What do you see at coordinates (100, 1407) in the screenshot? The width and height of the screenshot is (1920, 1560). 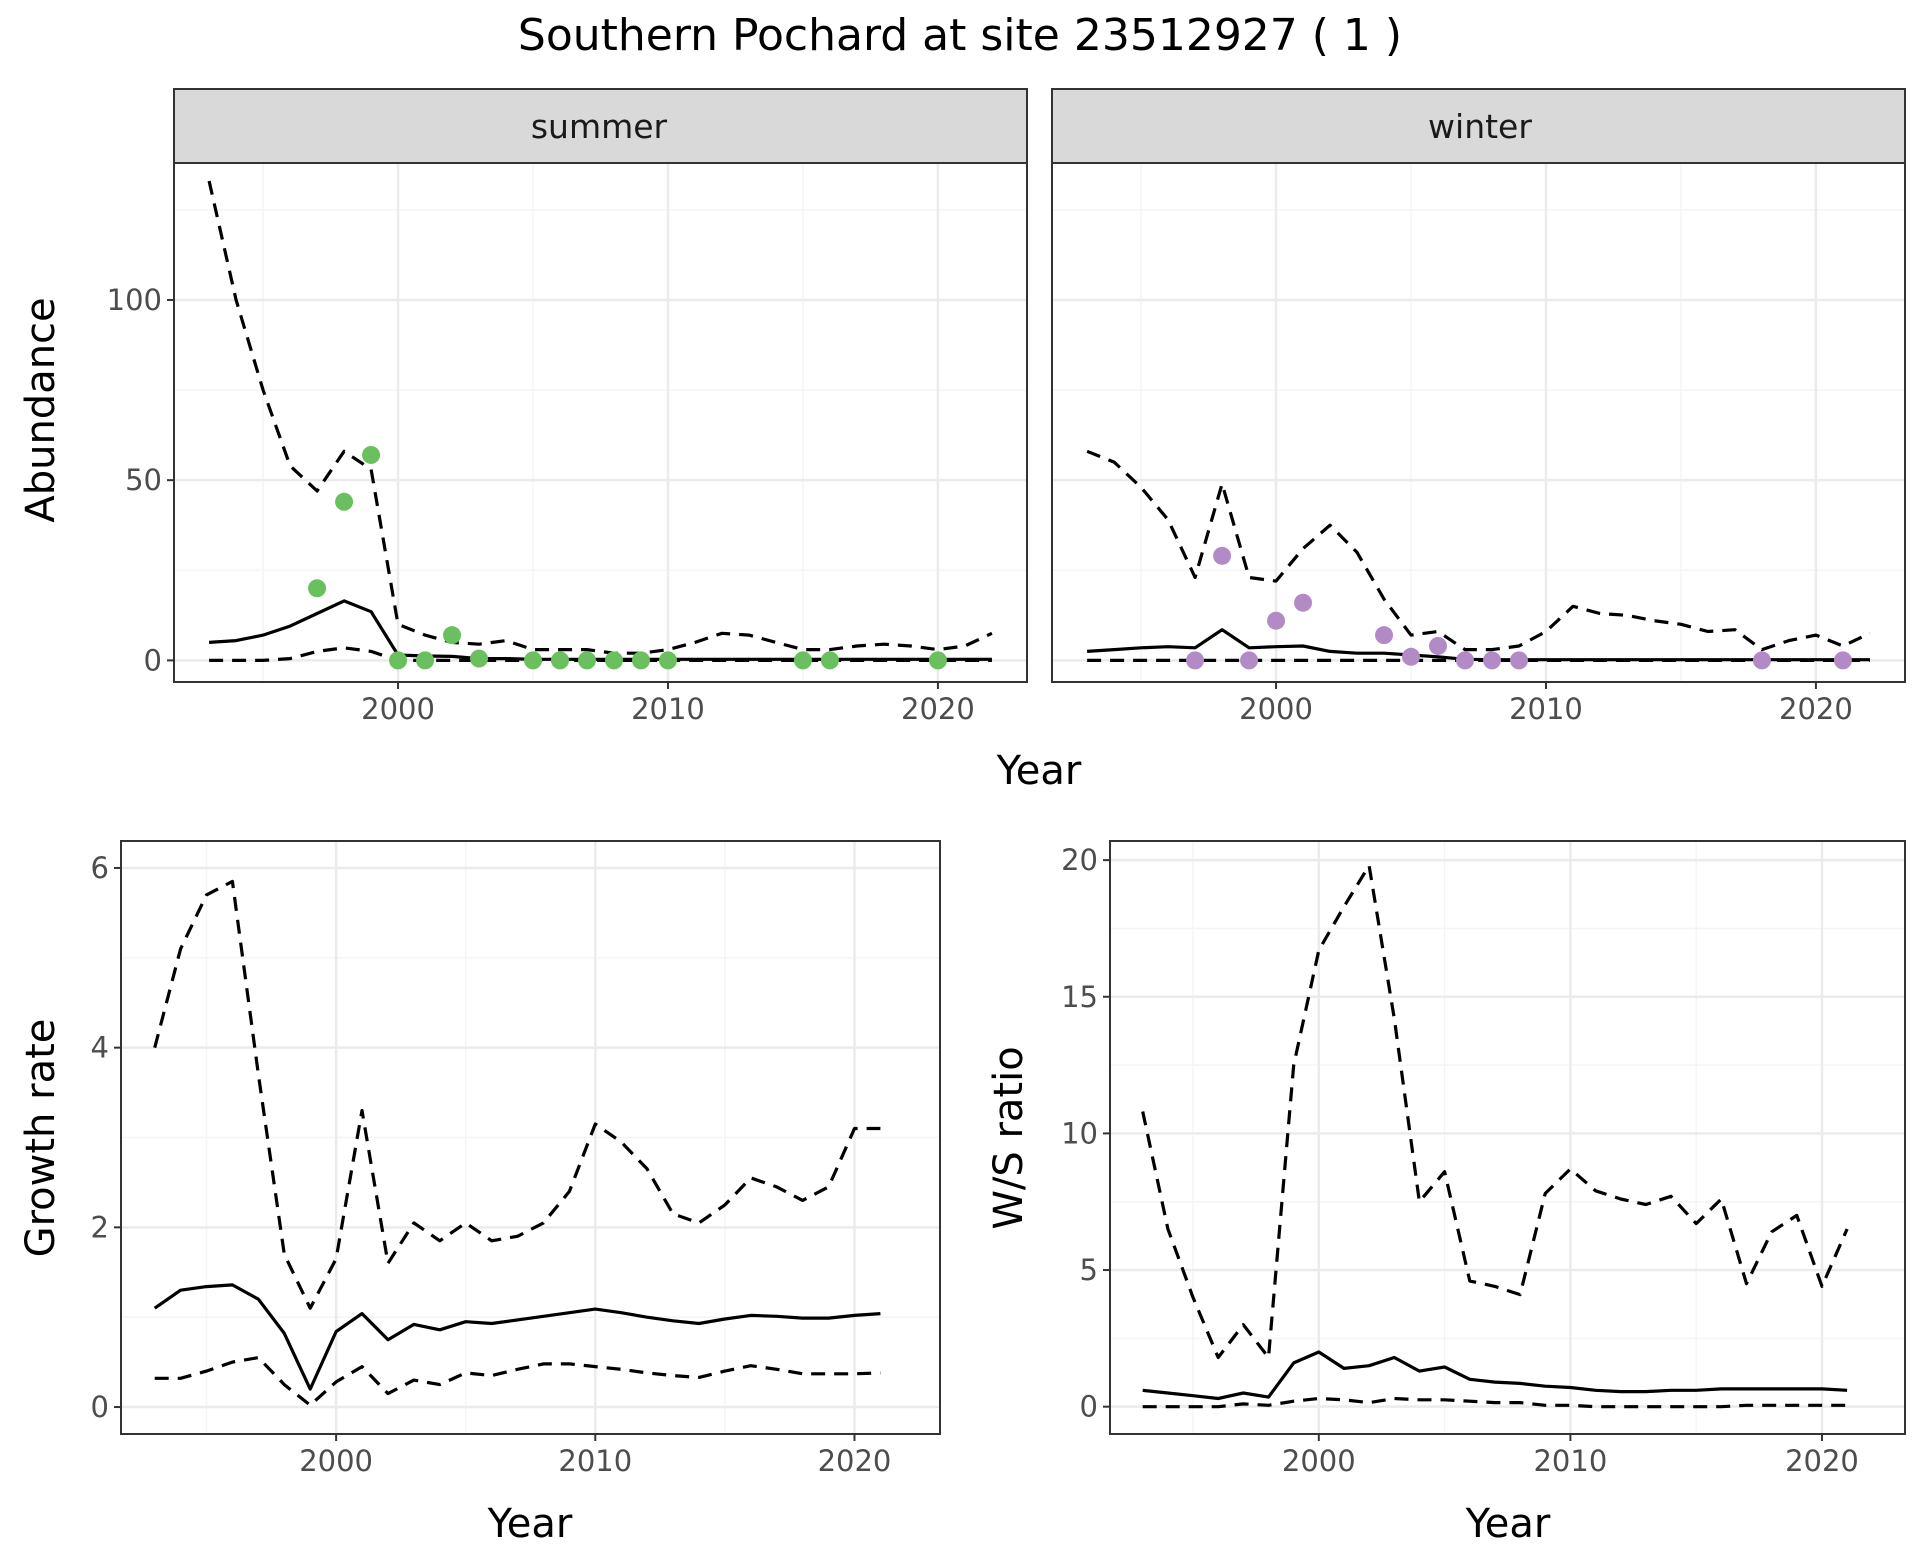 I see `growth-y-tick-label: 0` at bounding box center [100, 1407].